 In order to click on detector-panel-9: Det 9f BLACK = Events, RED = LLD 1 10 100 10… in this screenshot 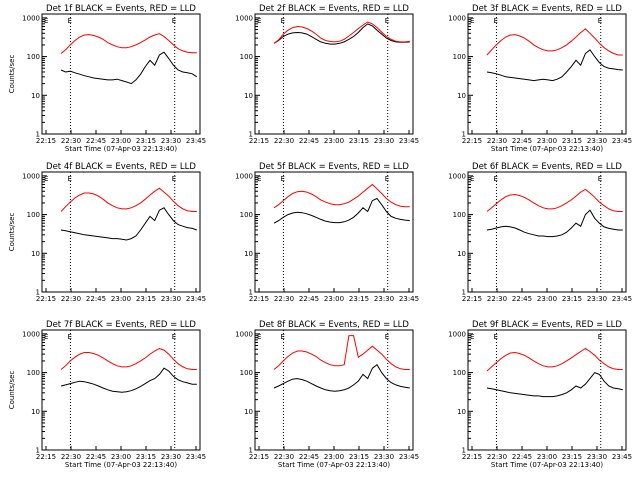, I will do `click(540, 394)`.